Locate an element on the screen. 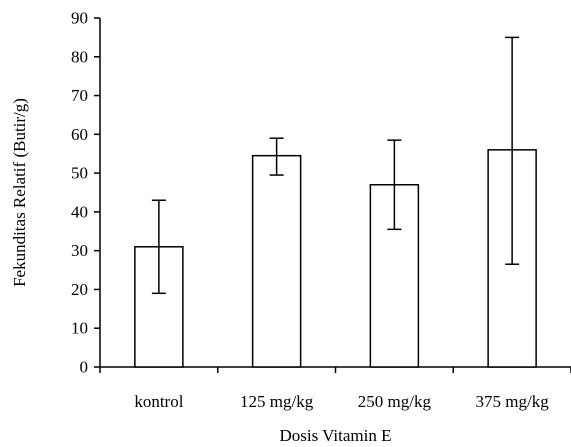 Image resolution: width=571 pixels, height=447 pixels. x-tick-label: 125 mg/kg is located at coordinates (277, 401).